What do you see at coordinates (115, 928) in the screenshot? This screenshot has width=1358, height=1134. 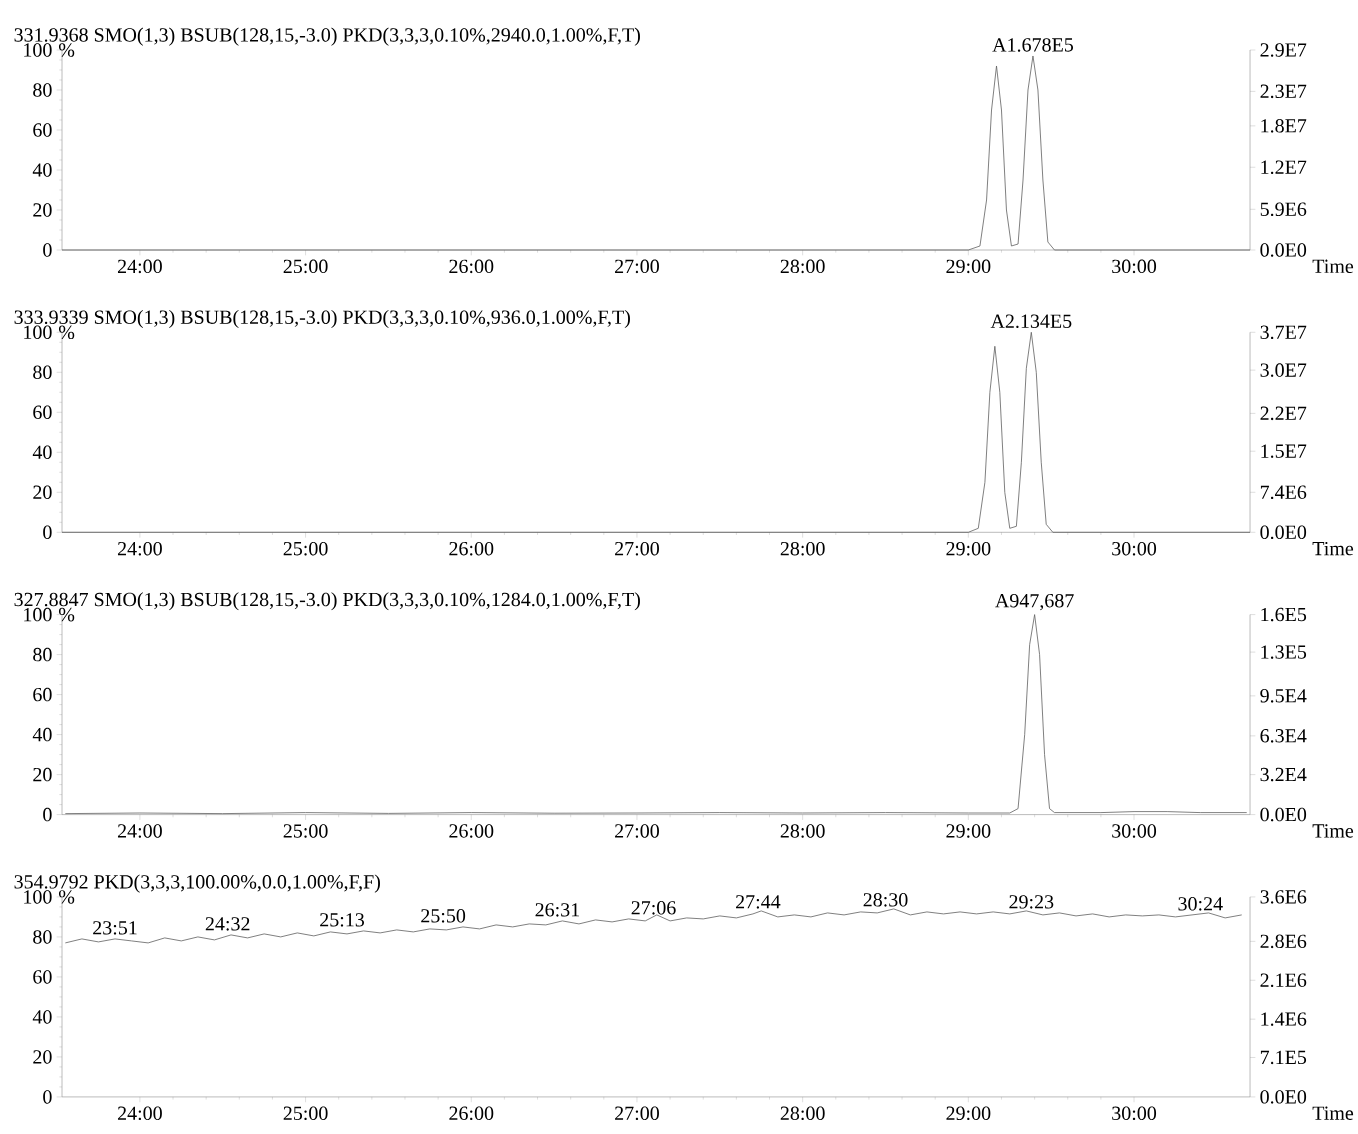 I see `annotation: 23:51` at bounding box center [115, 928].